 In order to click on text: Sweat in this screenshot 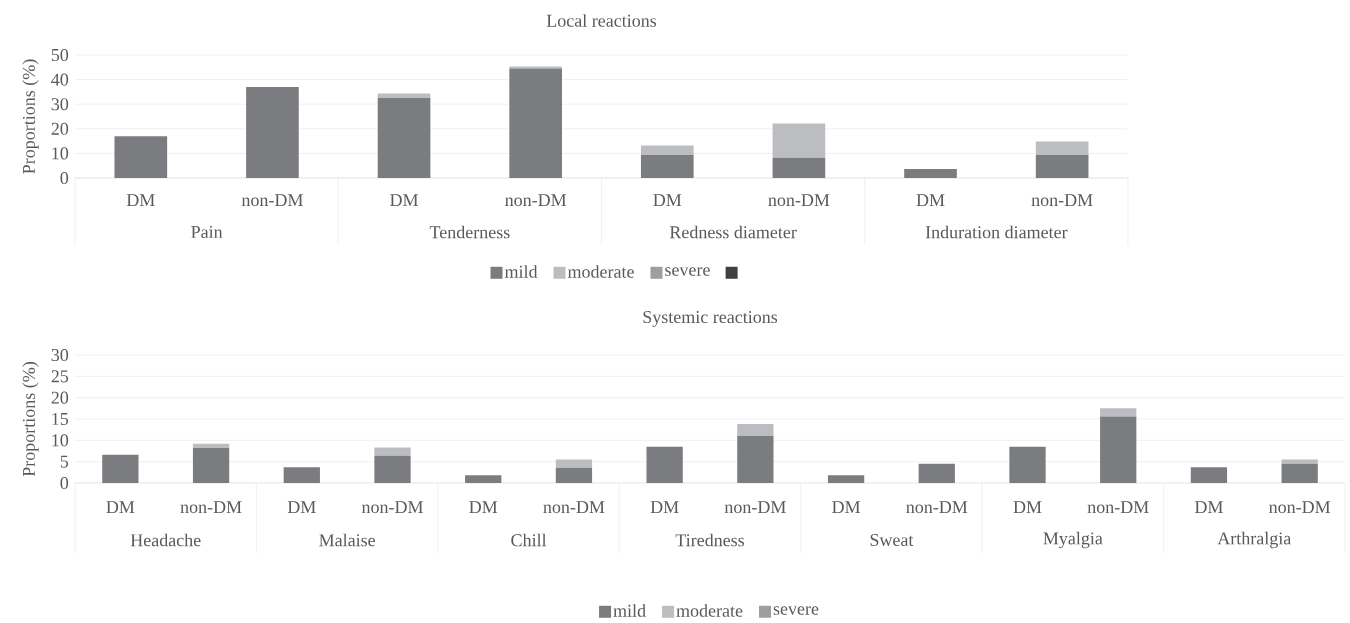, I will do `click(892, 539)`.